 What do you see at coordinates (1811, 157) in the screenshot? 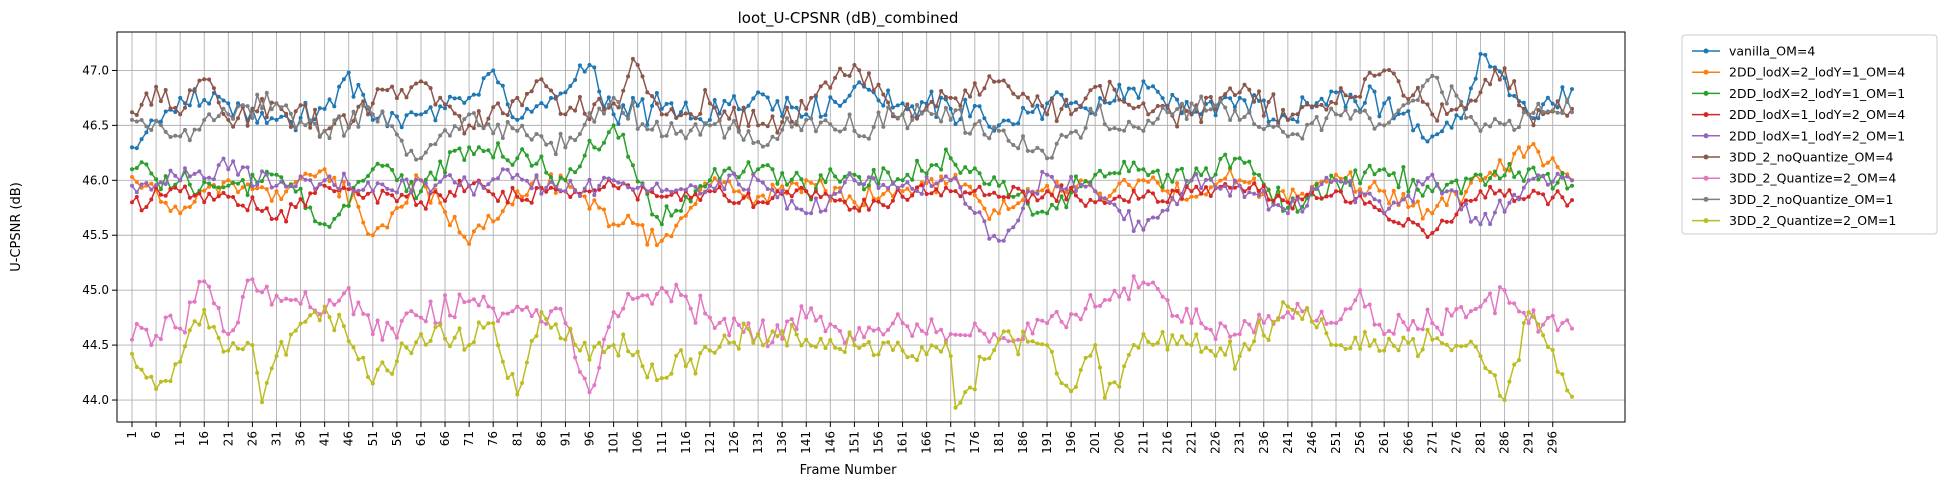
I see `legend-label: 3DD_2_noQuantize_OM=4` at bounding box center [1811, 157].